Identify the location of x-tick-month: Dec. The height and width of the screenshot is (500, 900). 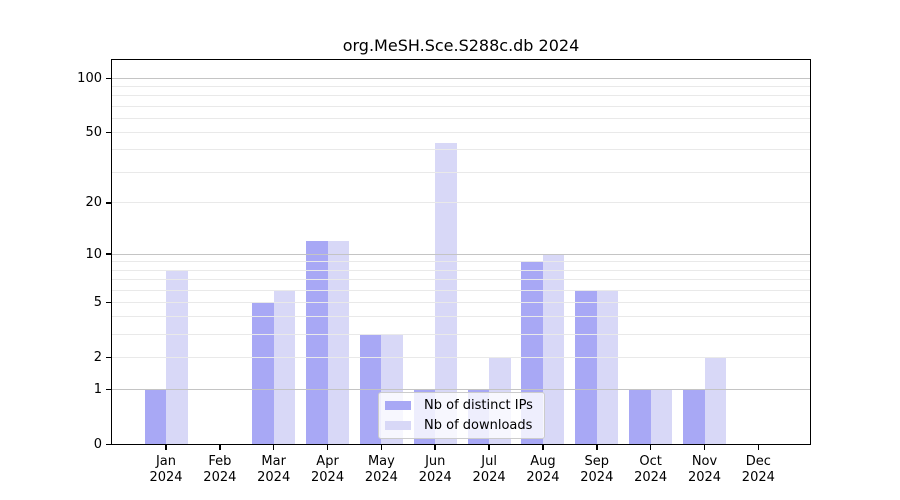
(758, 461).